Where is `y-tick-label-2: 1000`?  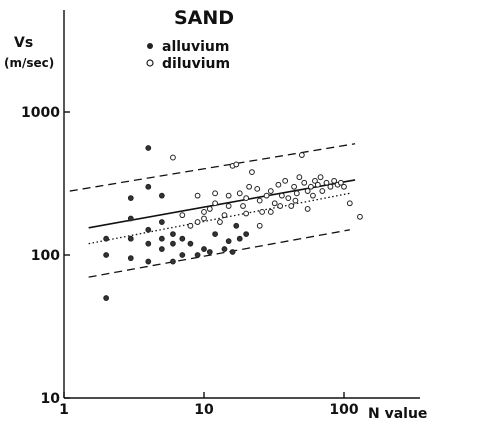
y-tick-label-2: 1000 is located at coordinates (40, 113).